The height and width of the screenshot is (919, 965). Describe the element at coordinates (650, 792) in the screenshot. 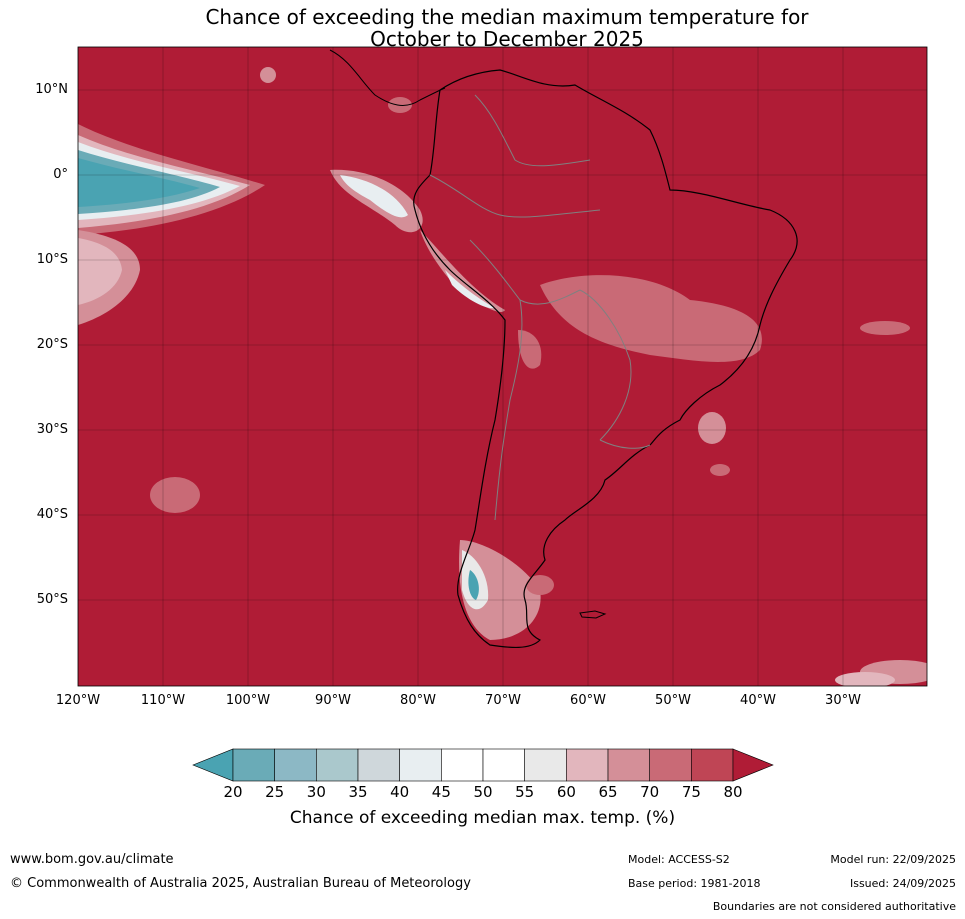

I see `colorbar-tick-label: 70` at that location.